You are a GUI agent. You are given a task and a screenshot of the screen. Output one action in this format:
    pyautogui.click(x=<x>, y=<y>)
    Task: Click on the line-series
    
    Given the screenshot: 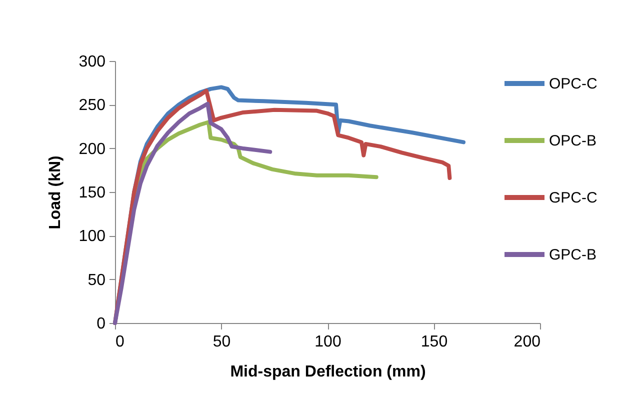 What is the action you would take?
    pyautogui.click(x=192, y=213)
    